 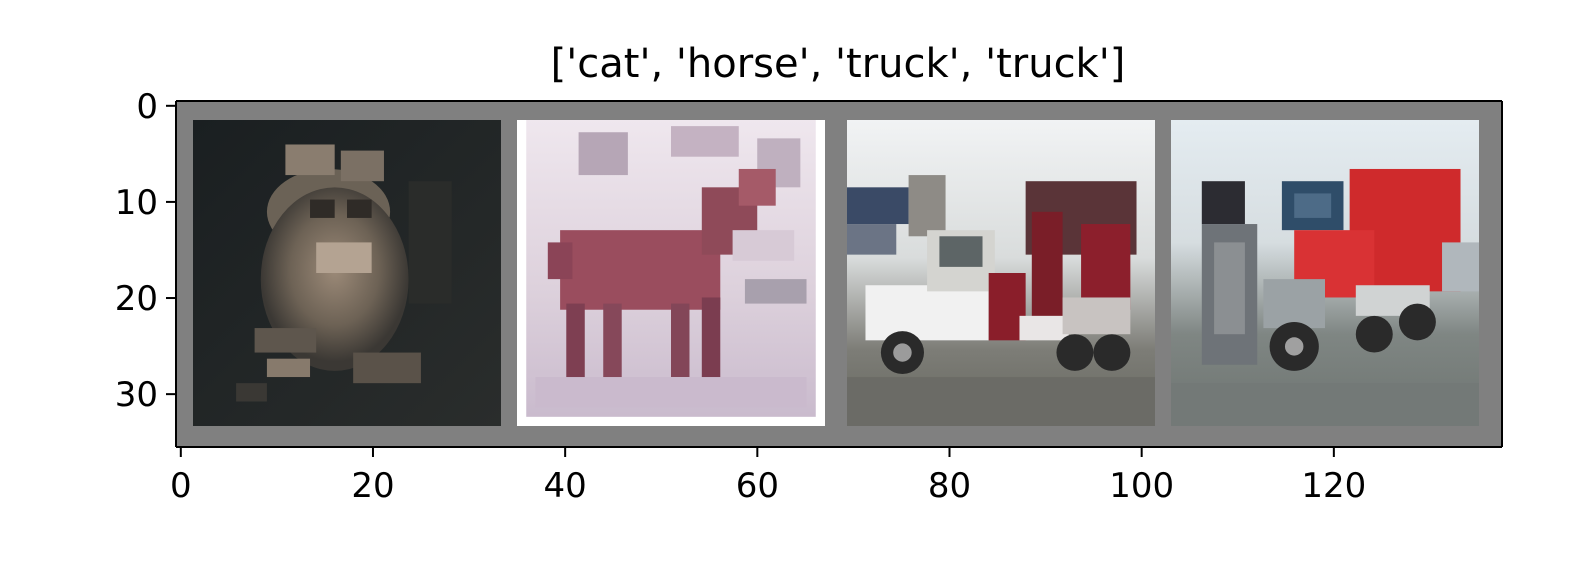 I want to click on x-tick-label: 40, so click(x=565, y=486).